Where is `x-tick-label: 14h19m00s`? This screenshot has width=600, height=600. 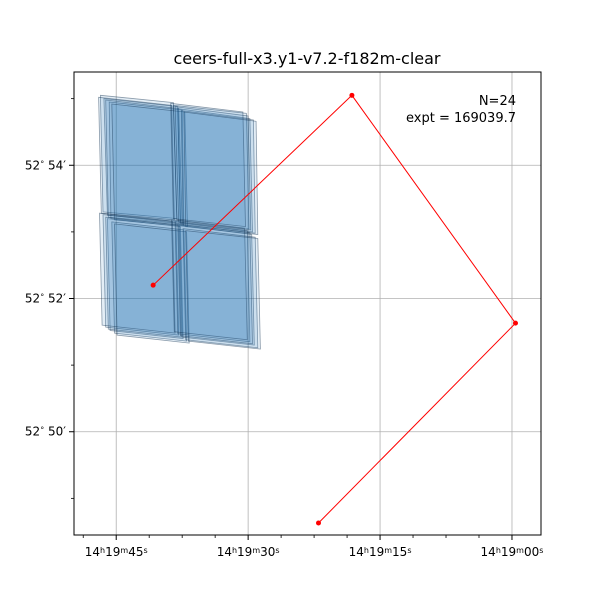 x-tick-label: 14h19m00s is located at coordinates (512, 552).